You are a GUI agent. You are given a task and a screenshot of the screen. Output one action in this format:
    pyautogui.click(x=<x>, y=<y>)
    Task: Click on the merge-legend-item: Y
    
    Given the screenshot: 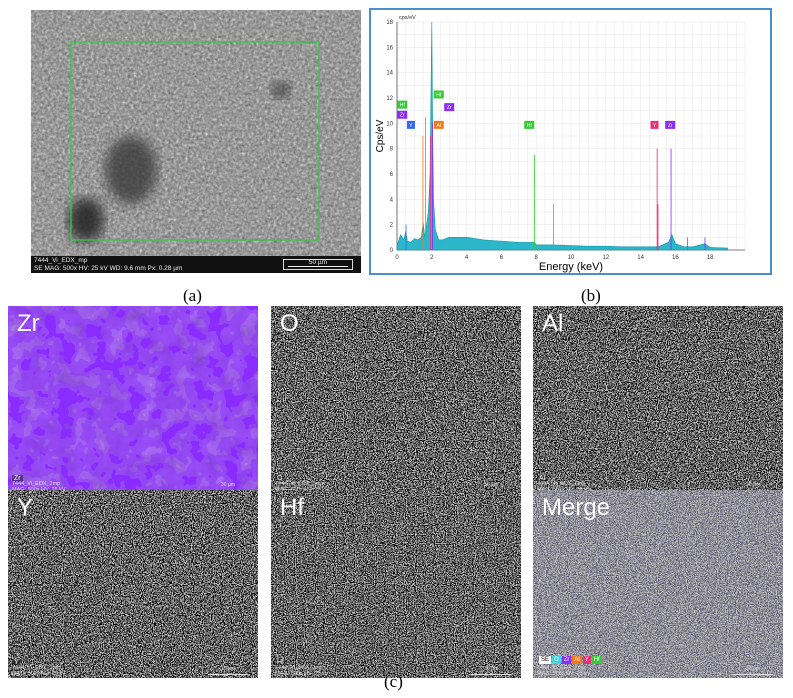 What is the action you would take?
    pyautogui.click(x=586, y=660)
    